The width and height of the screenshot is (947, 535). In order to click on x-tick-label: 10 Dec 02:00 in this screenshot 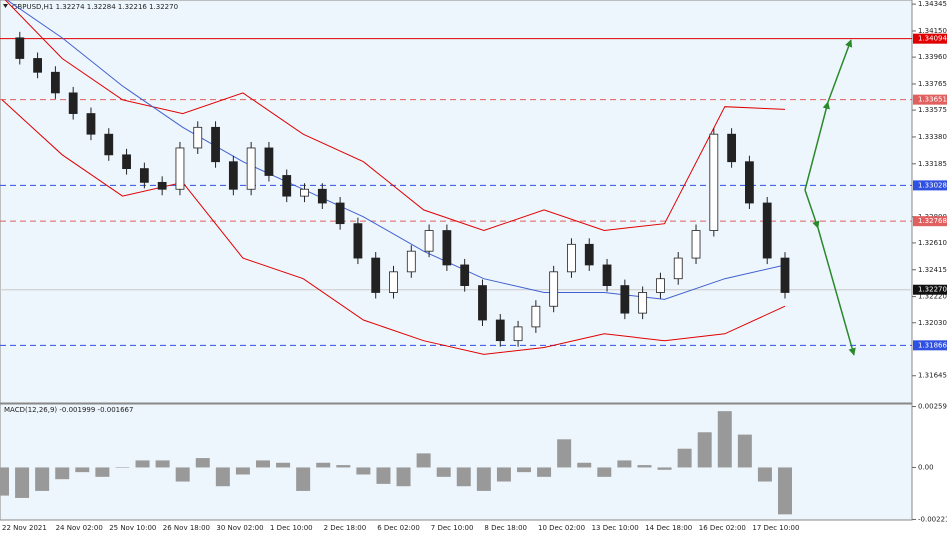, I will do `click(561, 528)`.